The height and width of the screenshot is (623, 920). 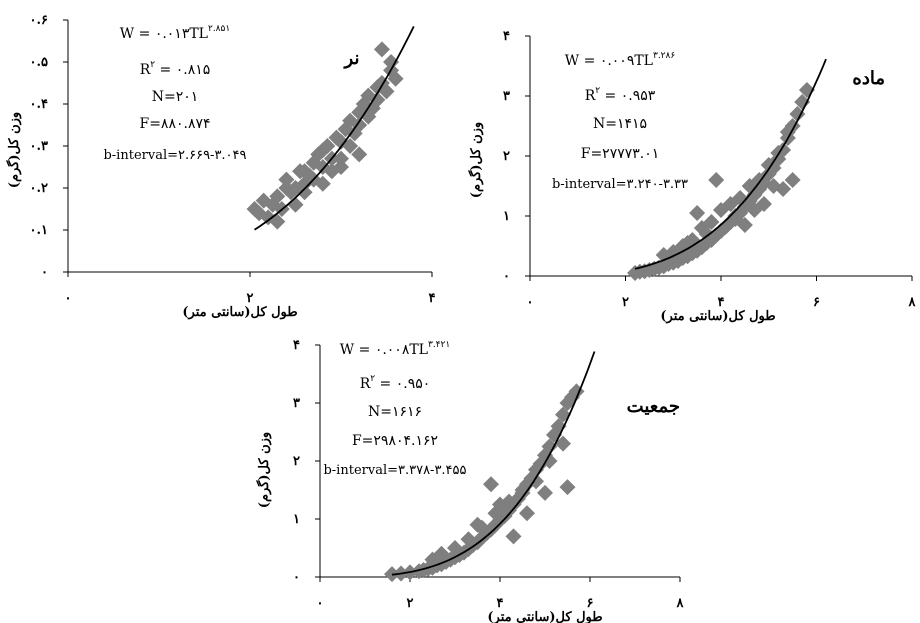 What do you see at coordinates (219, 29) in the screenshot?
I see `equation-exponent: ۲.۸۵۱` at bounding box center [219, 29].